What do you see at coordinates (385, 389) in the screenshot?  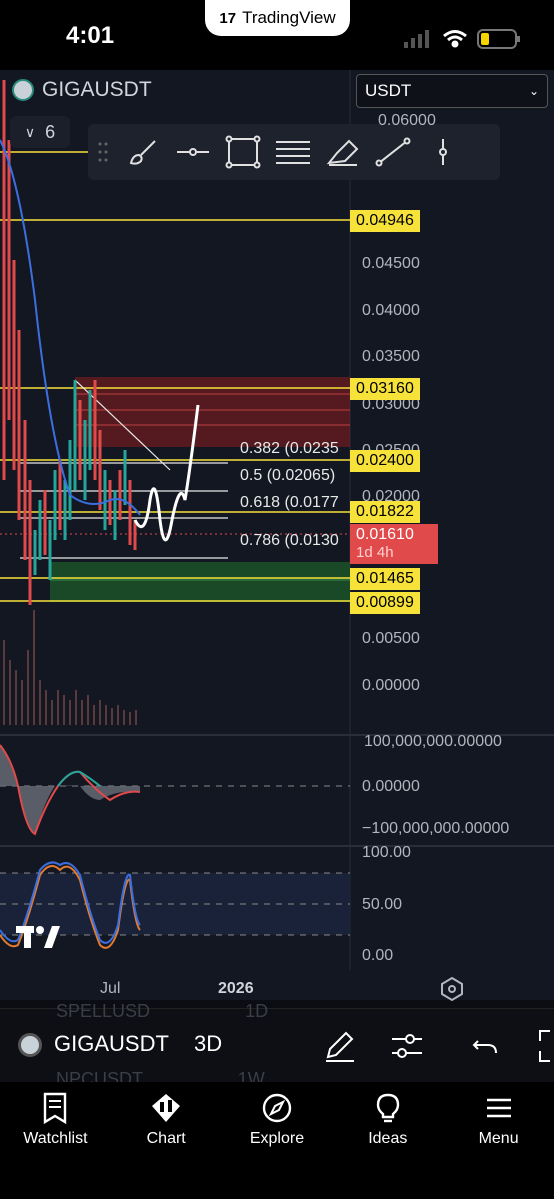 I see `price-level-tag: 0.03160` at bounding box center [385, 389].